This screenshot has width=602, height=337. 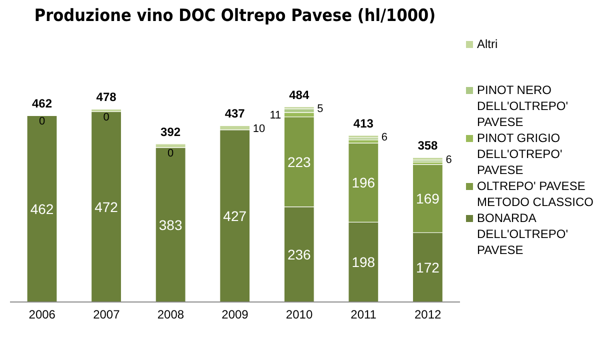 I want to click on x-tick-label: 2009, so click(x=235, y=315).